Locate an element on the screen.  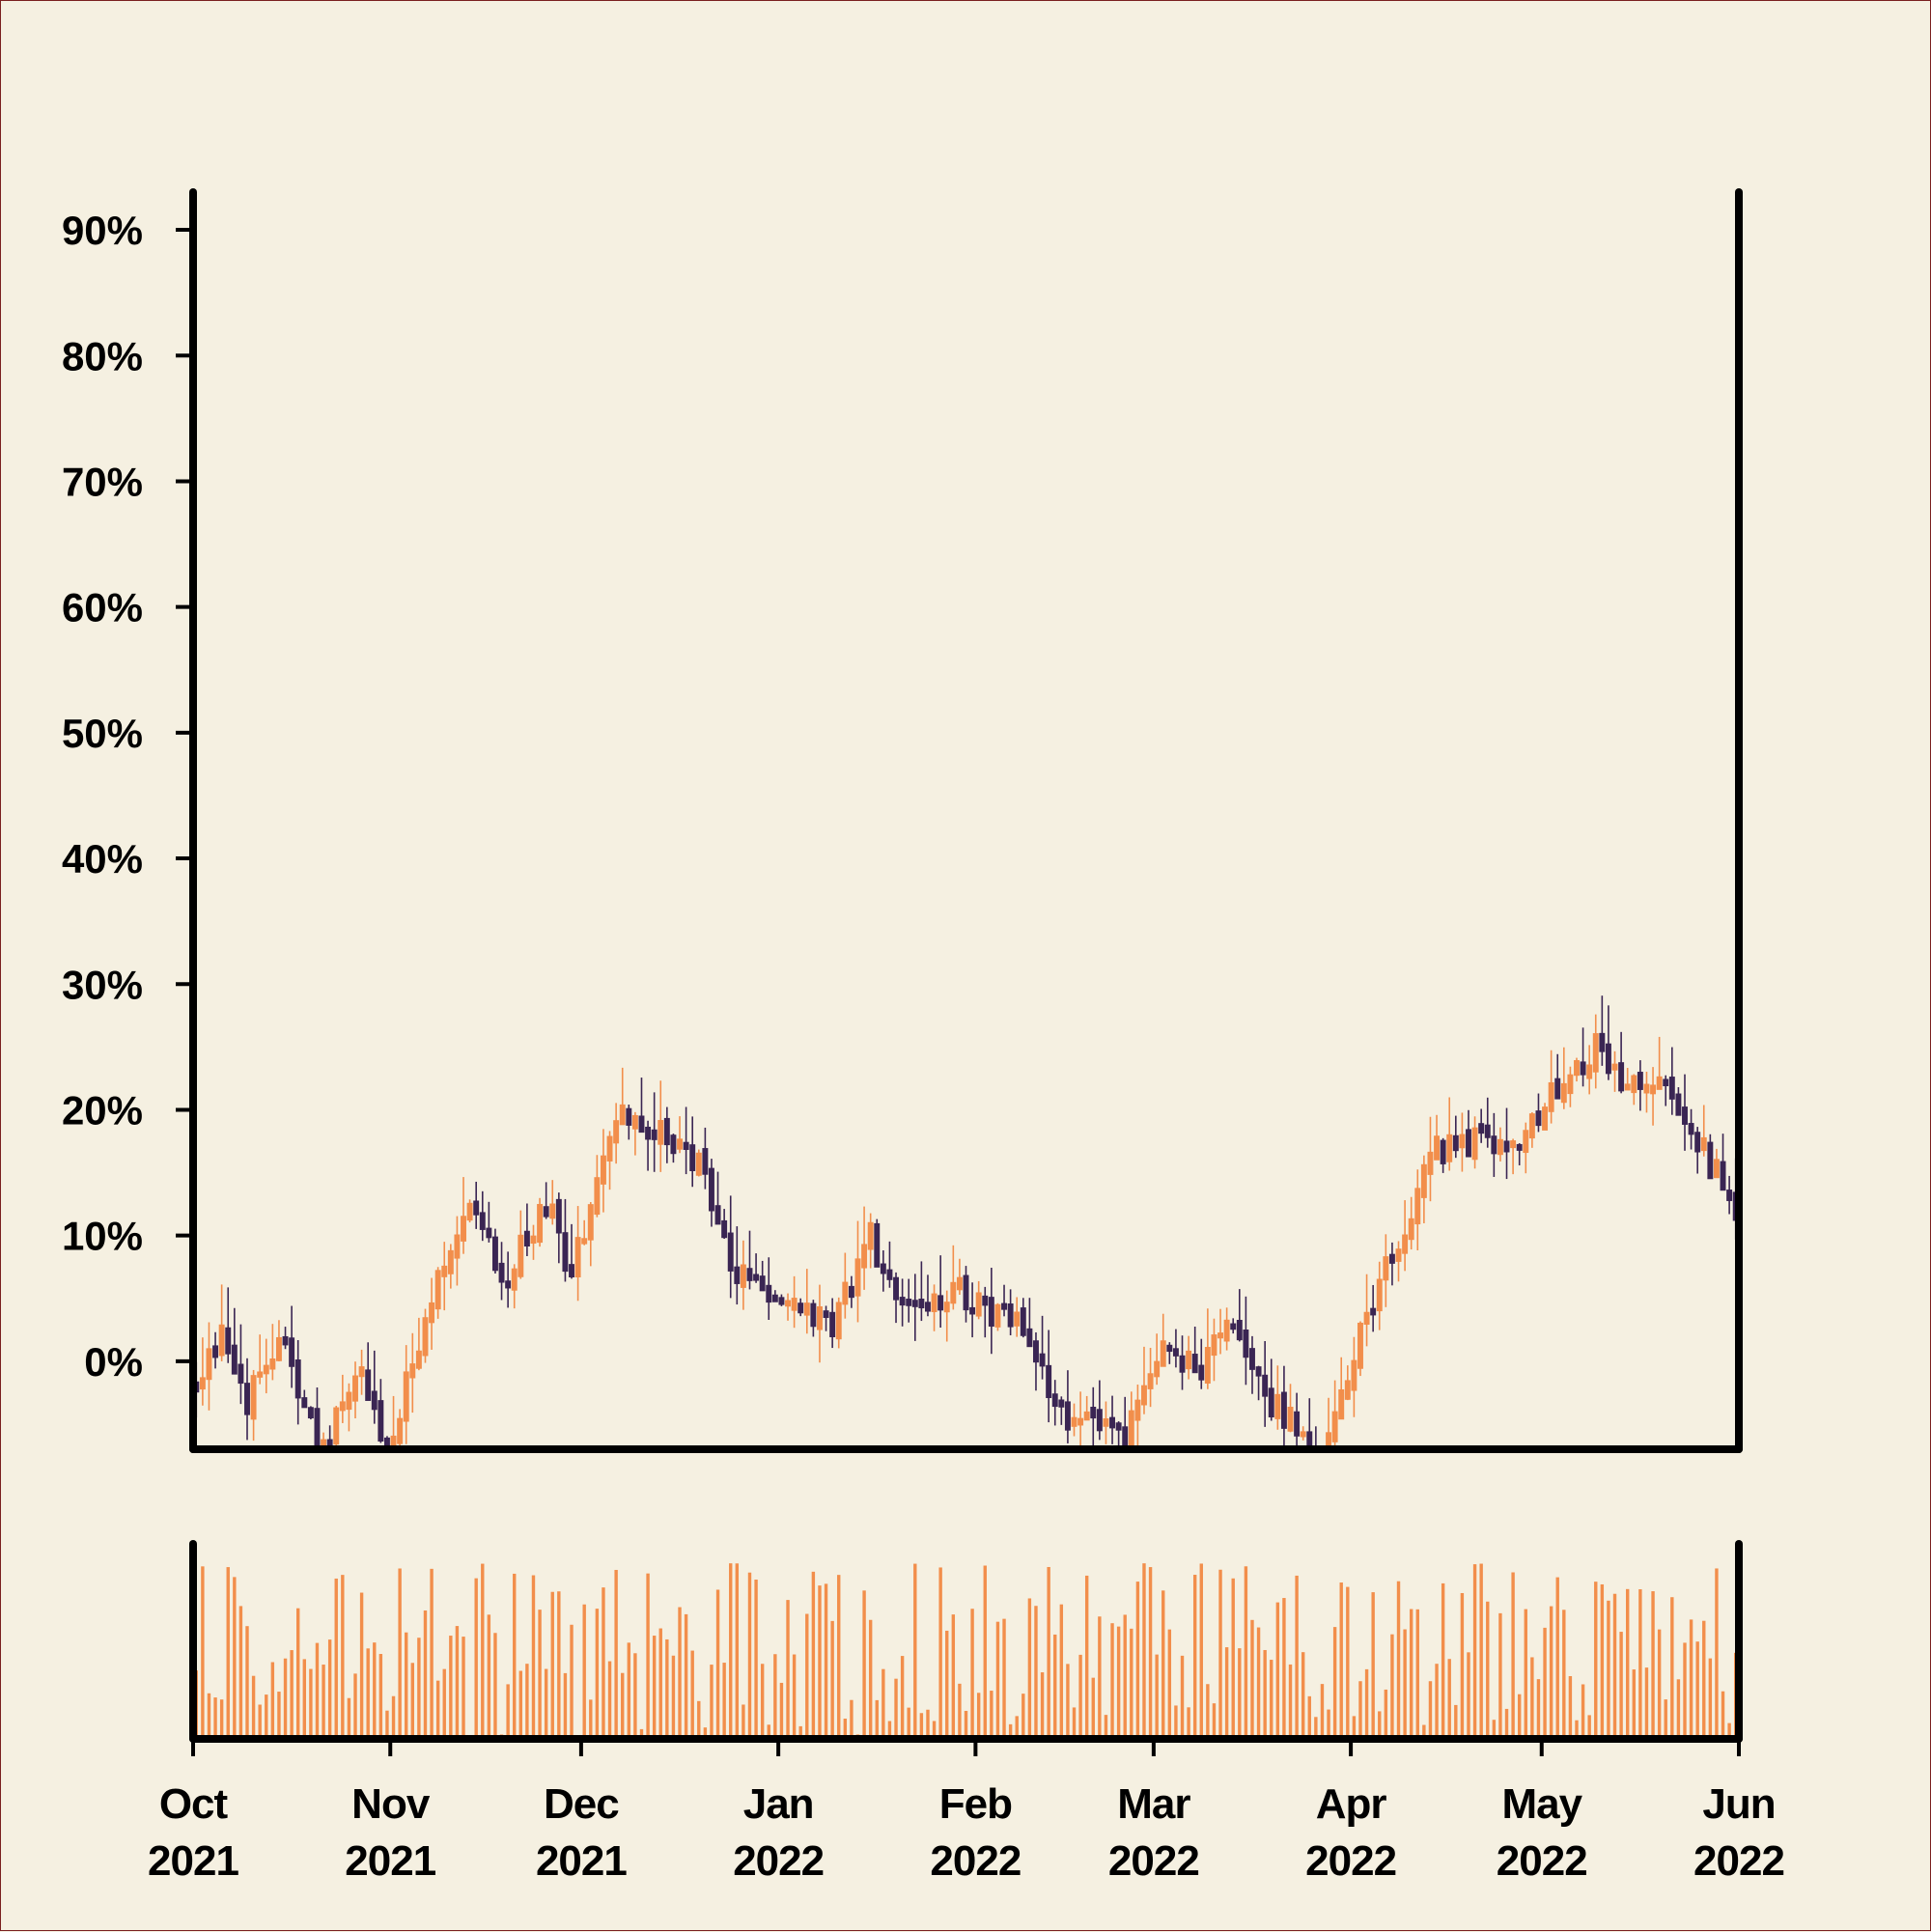
volume-bars-layer is located at coordinates (966, 1651).